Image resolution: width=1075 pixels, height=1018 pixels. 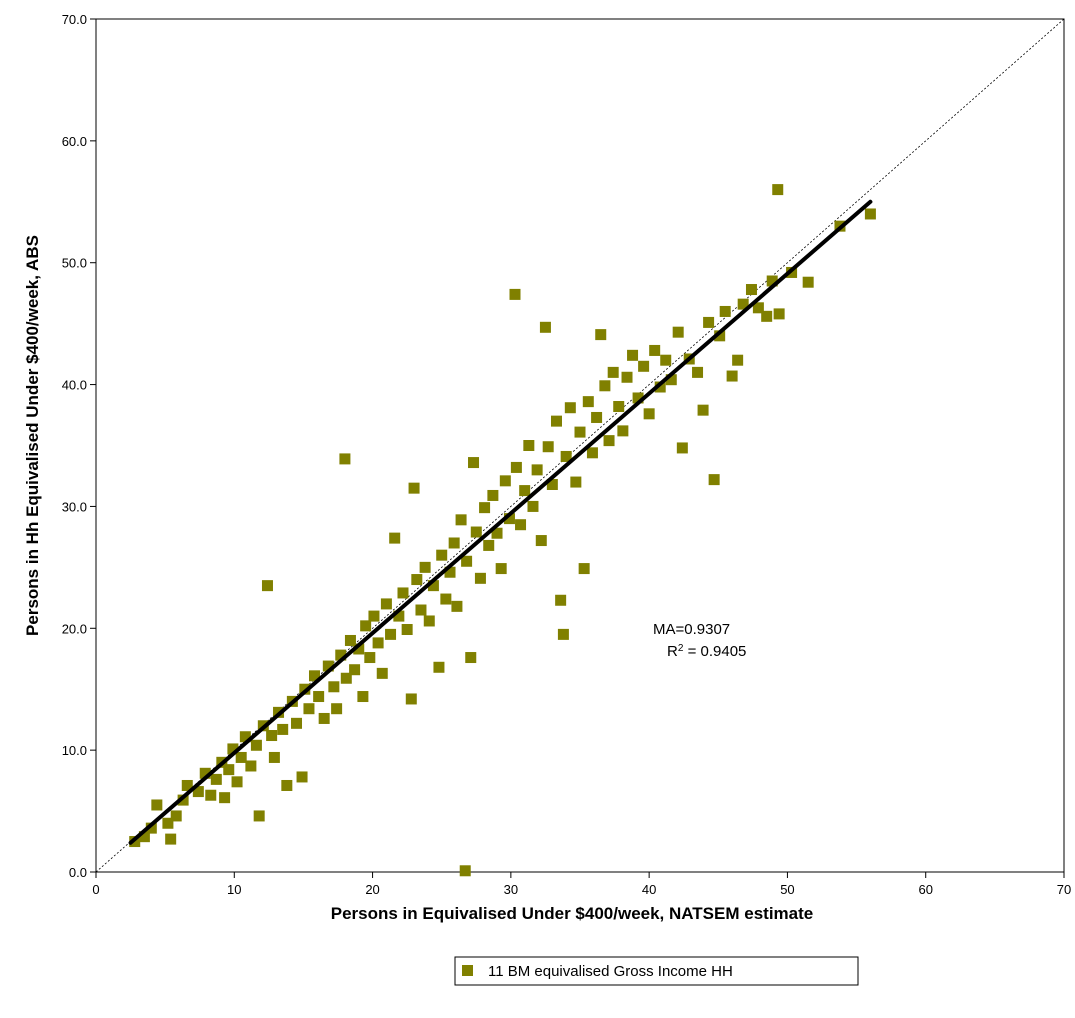 I want to click on y-tick-label: 20.0, so click(x=74, y=628).